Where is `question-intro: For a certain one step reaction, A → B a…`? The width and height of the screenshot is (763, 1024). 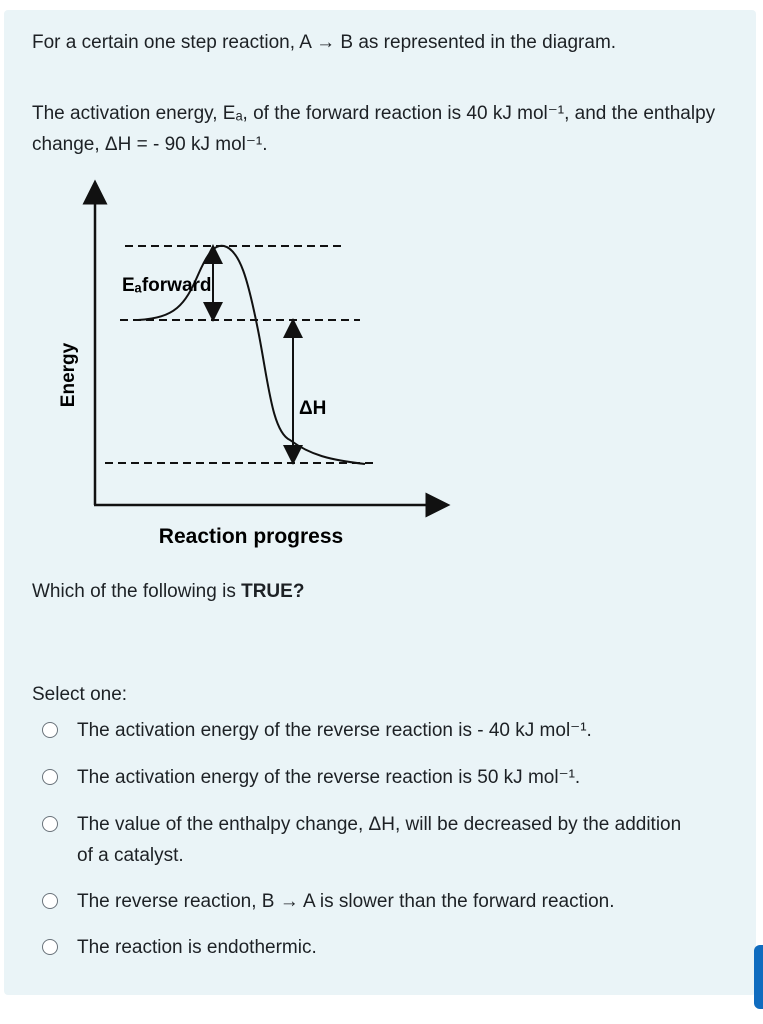 question-intro: For a certain one step reaction, A → B a… is located at coordinates (324, 42).